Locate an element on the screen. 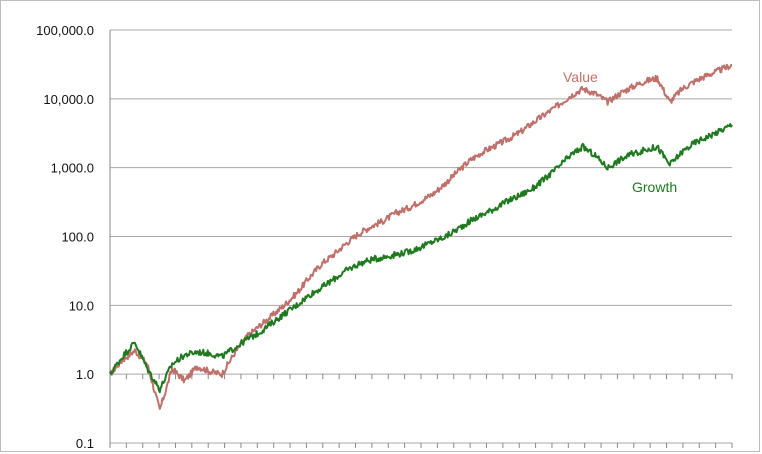  y-tick-label: 100.0 is located at coordinates (77, 237).